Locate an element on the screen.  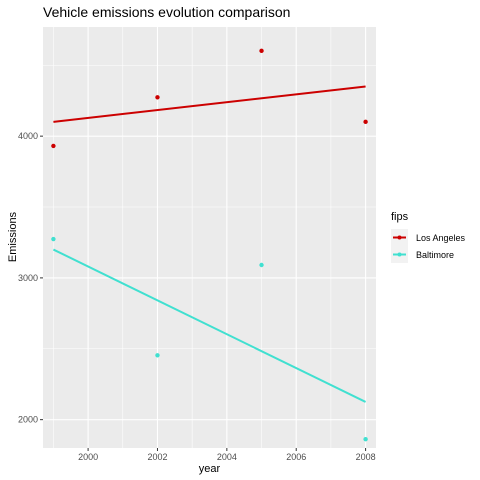
y-tick-label: 3000 is located at coordinates (28, 278).